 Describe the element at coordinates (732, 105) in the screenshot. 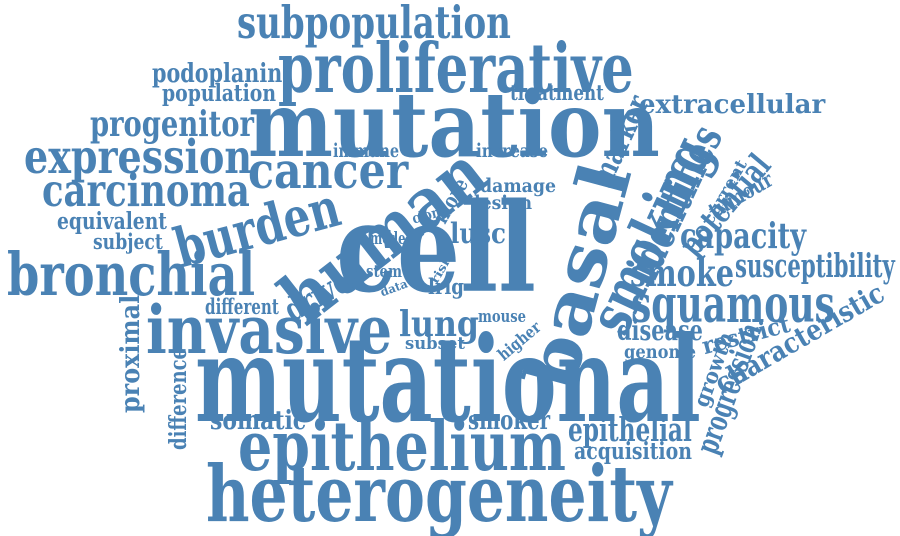

I see `word-extracellular: extracellular` at that location.